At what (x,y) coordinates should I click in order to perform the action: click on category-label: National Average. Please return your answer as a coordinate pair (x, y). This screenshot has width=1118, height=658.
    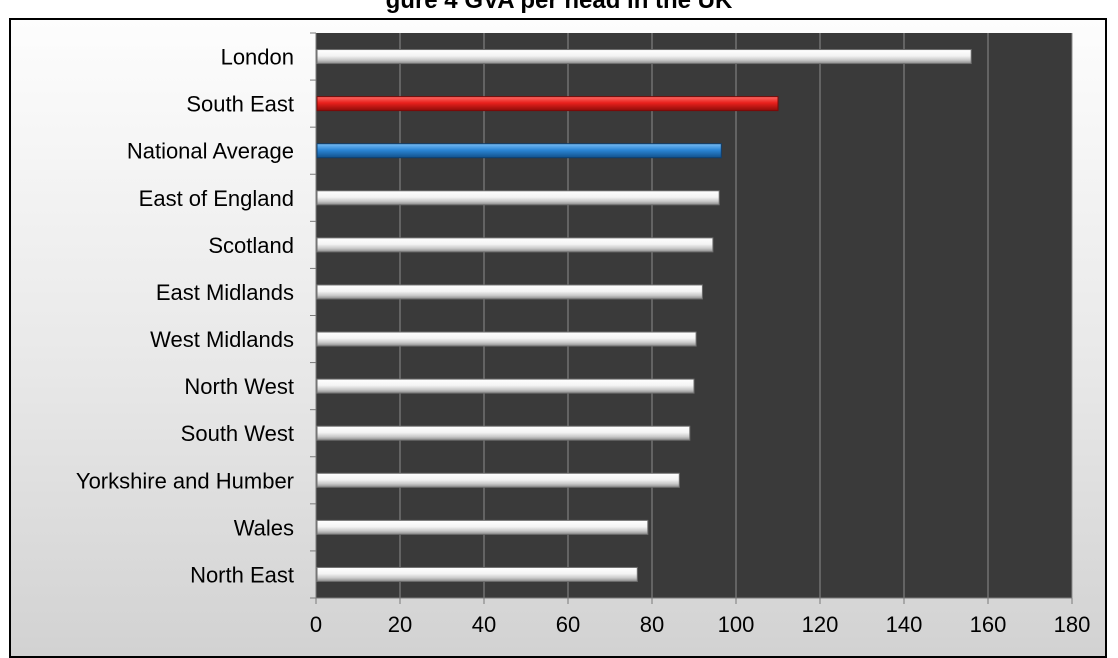
    Looking at the image, I should click on (210, 151).